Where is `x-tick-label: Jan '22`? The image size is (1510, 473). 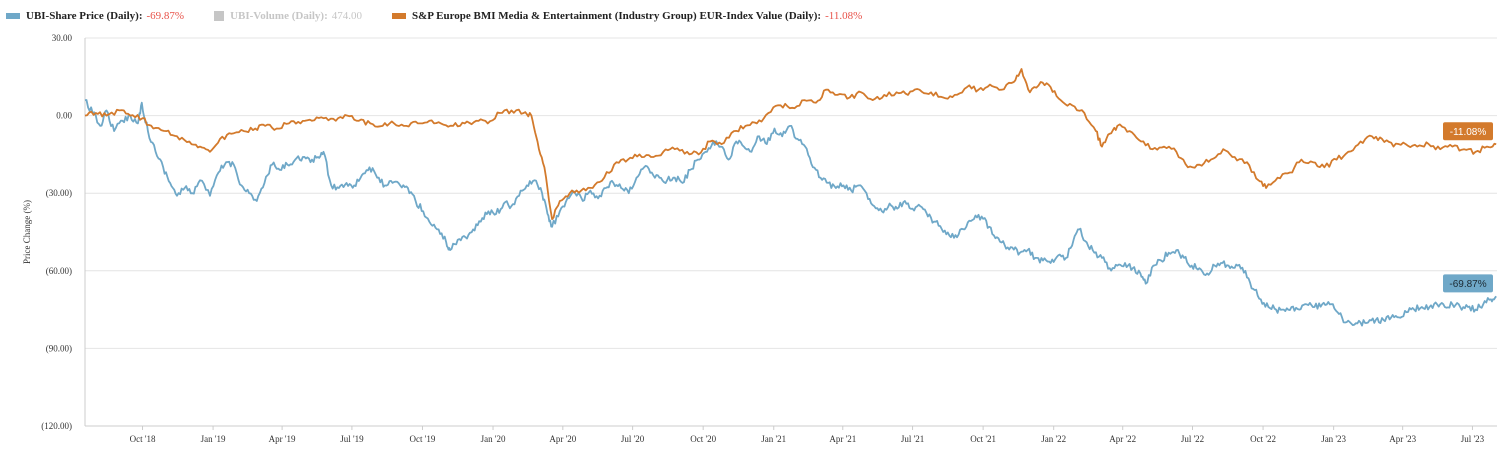 x-tick-label: Jan '22 is located at coordinates (1053, 439).